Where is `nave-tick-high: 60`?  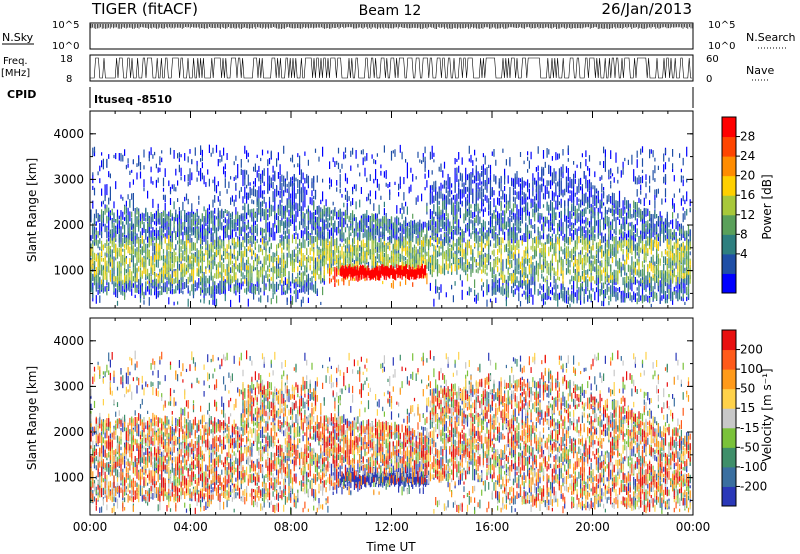
nave-tick-high: 60 is located at coordinates (712, 59).